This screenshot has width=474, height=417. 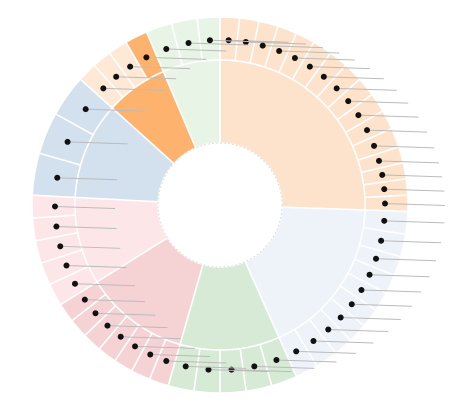 I want to click on inner-ring-border, so click(x=220, y=205).